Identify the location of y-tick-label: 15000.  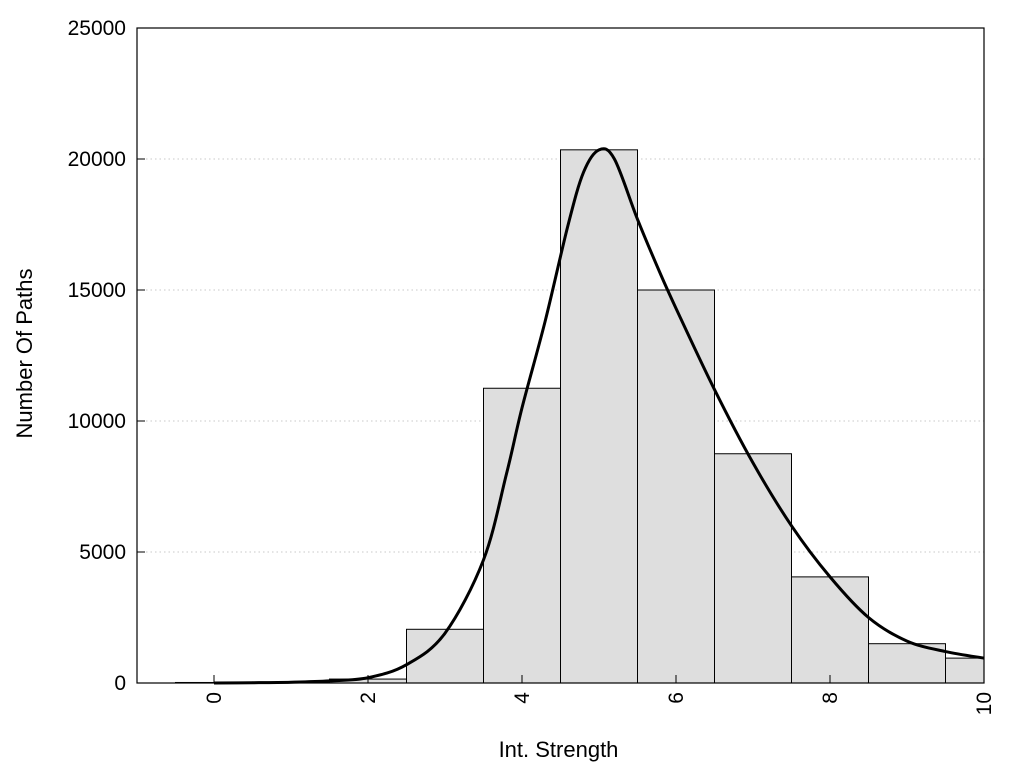
(97, 290).